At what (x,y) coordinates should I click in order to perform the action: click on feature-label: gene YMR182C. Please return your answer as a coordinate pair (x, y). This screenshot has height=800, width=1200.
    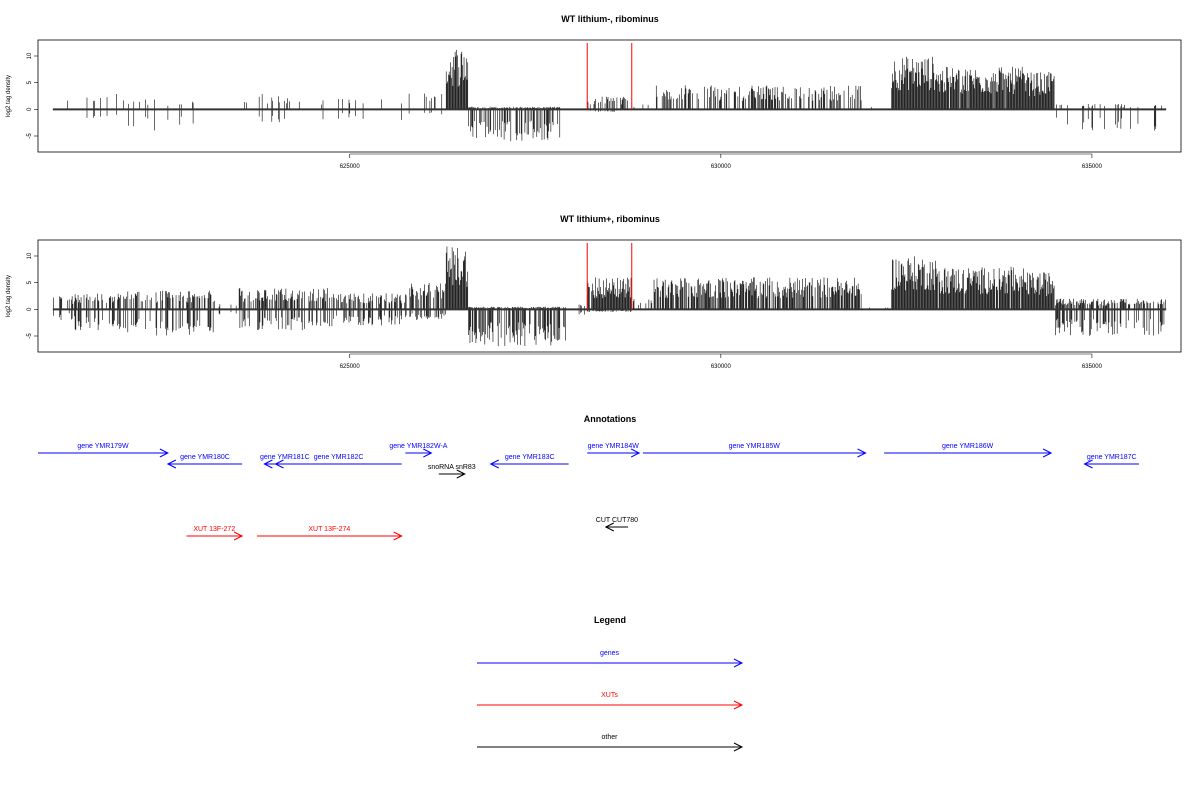
    Looking at the image, I should click on (339, 457).